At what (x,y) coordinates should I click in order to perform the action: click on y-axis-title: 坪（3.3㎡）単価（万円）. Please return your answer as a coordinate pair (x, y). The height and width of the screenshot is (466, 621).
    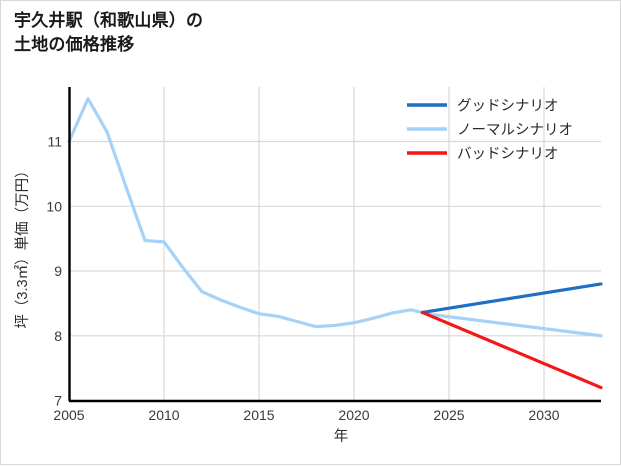
    Looking at the image, I should click on (22, 245).